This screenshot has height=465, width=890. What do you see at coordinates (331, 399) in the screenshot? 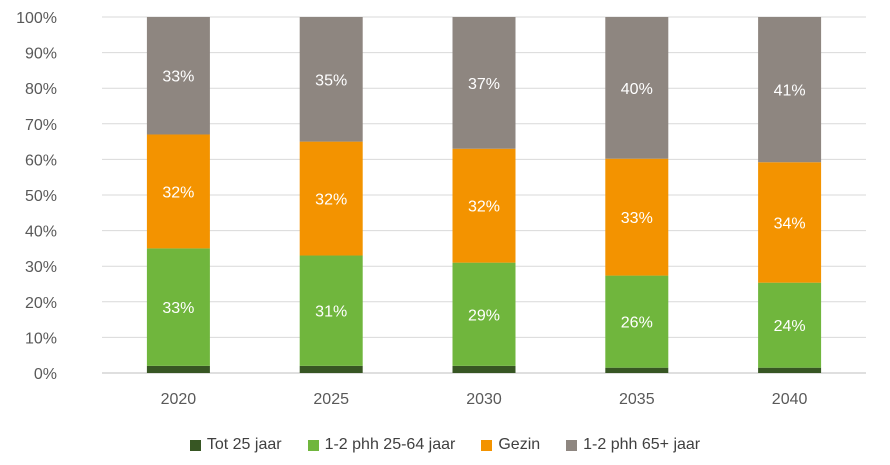
I see `x-tick-label: 2025` at bounding box center [331, 399].